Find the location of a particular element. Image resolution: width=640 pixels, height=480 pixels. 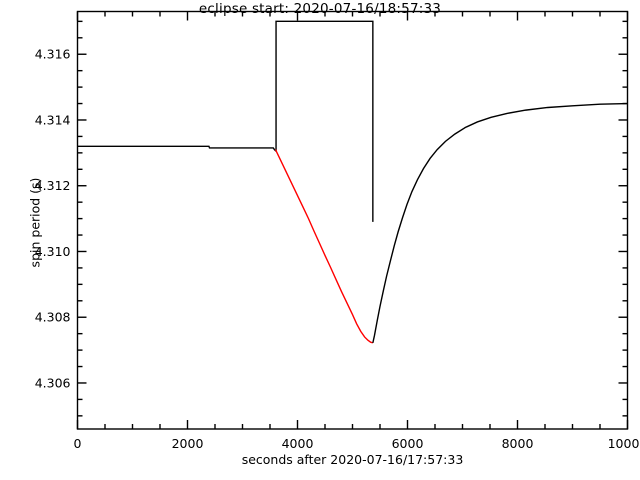

x-axis-label: seconds after 2020-07-16/17:57:33 is located at coordinates (352, 459).